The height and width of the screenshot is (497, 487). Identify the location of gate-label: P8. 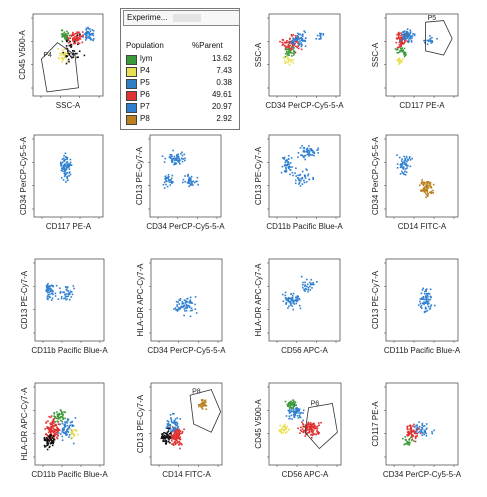
(196, 391).